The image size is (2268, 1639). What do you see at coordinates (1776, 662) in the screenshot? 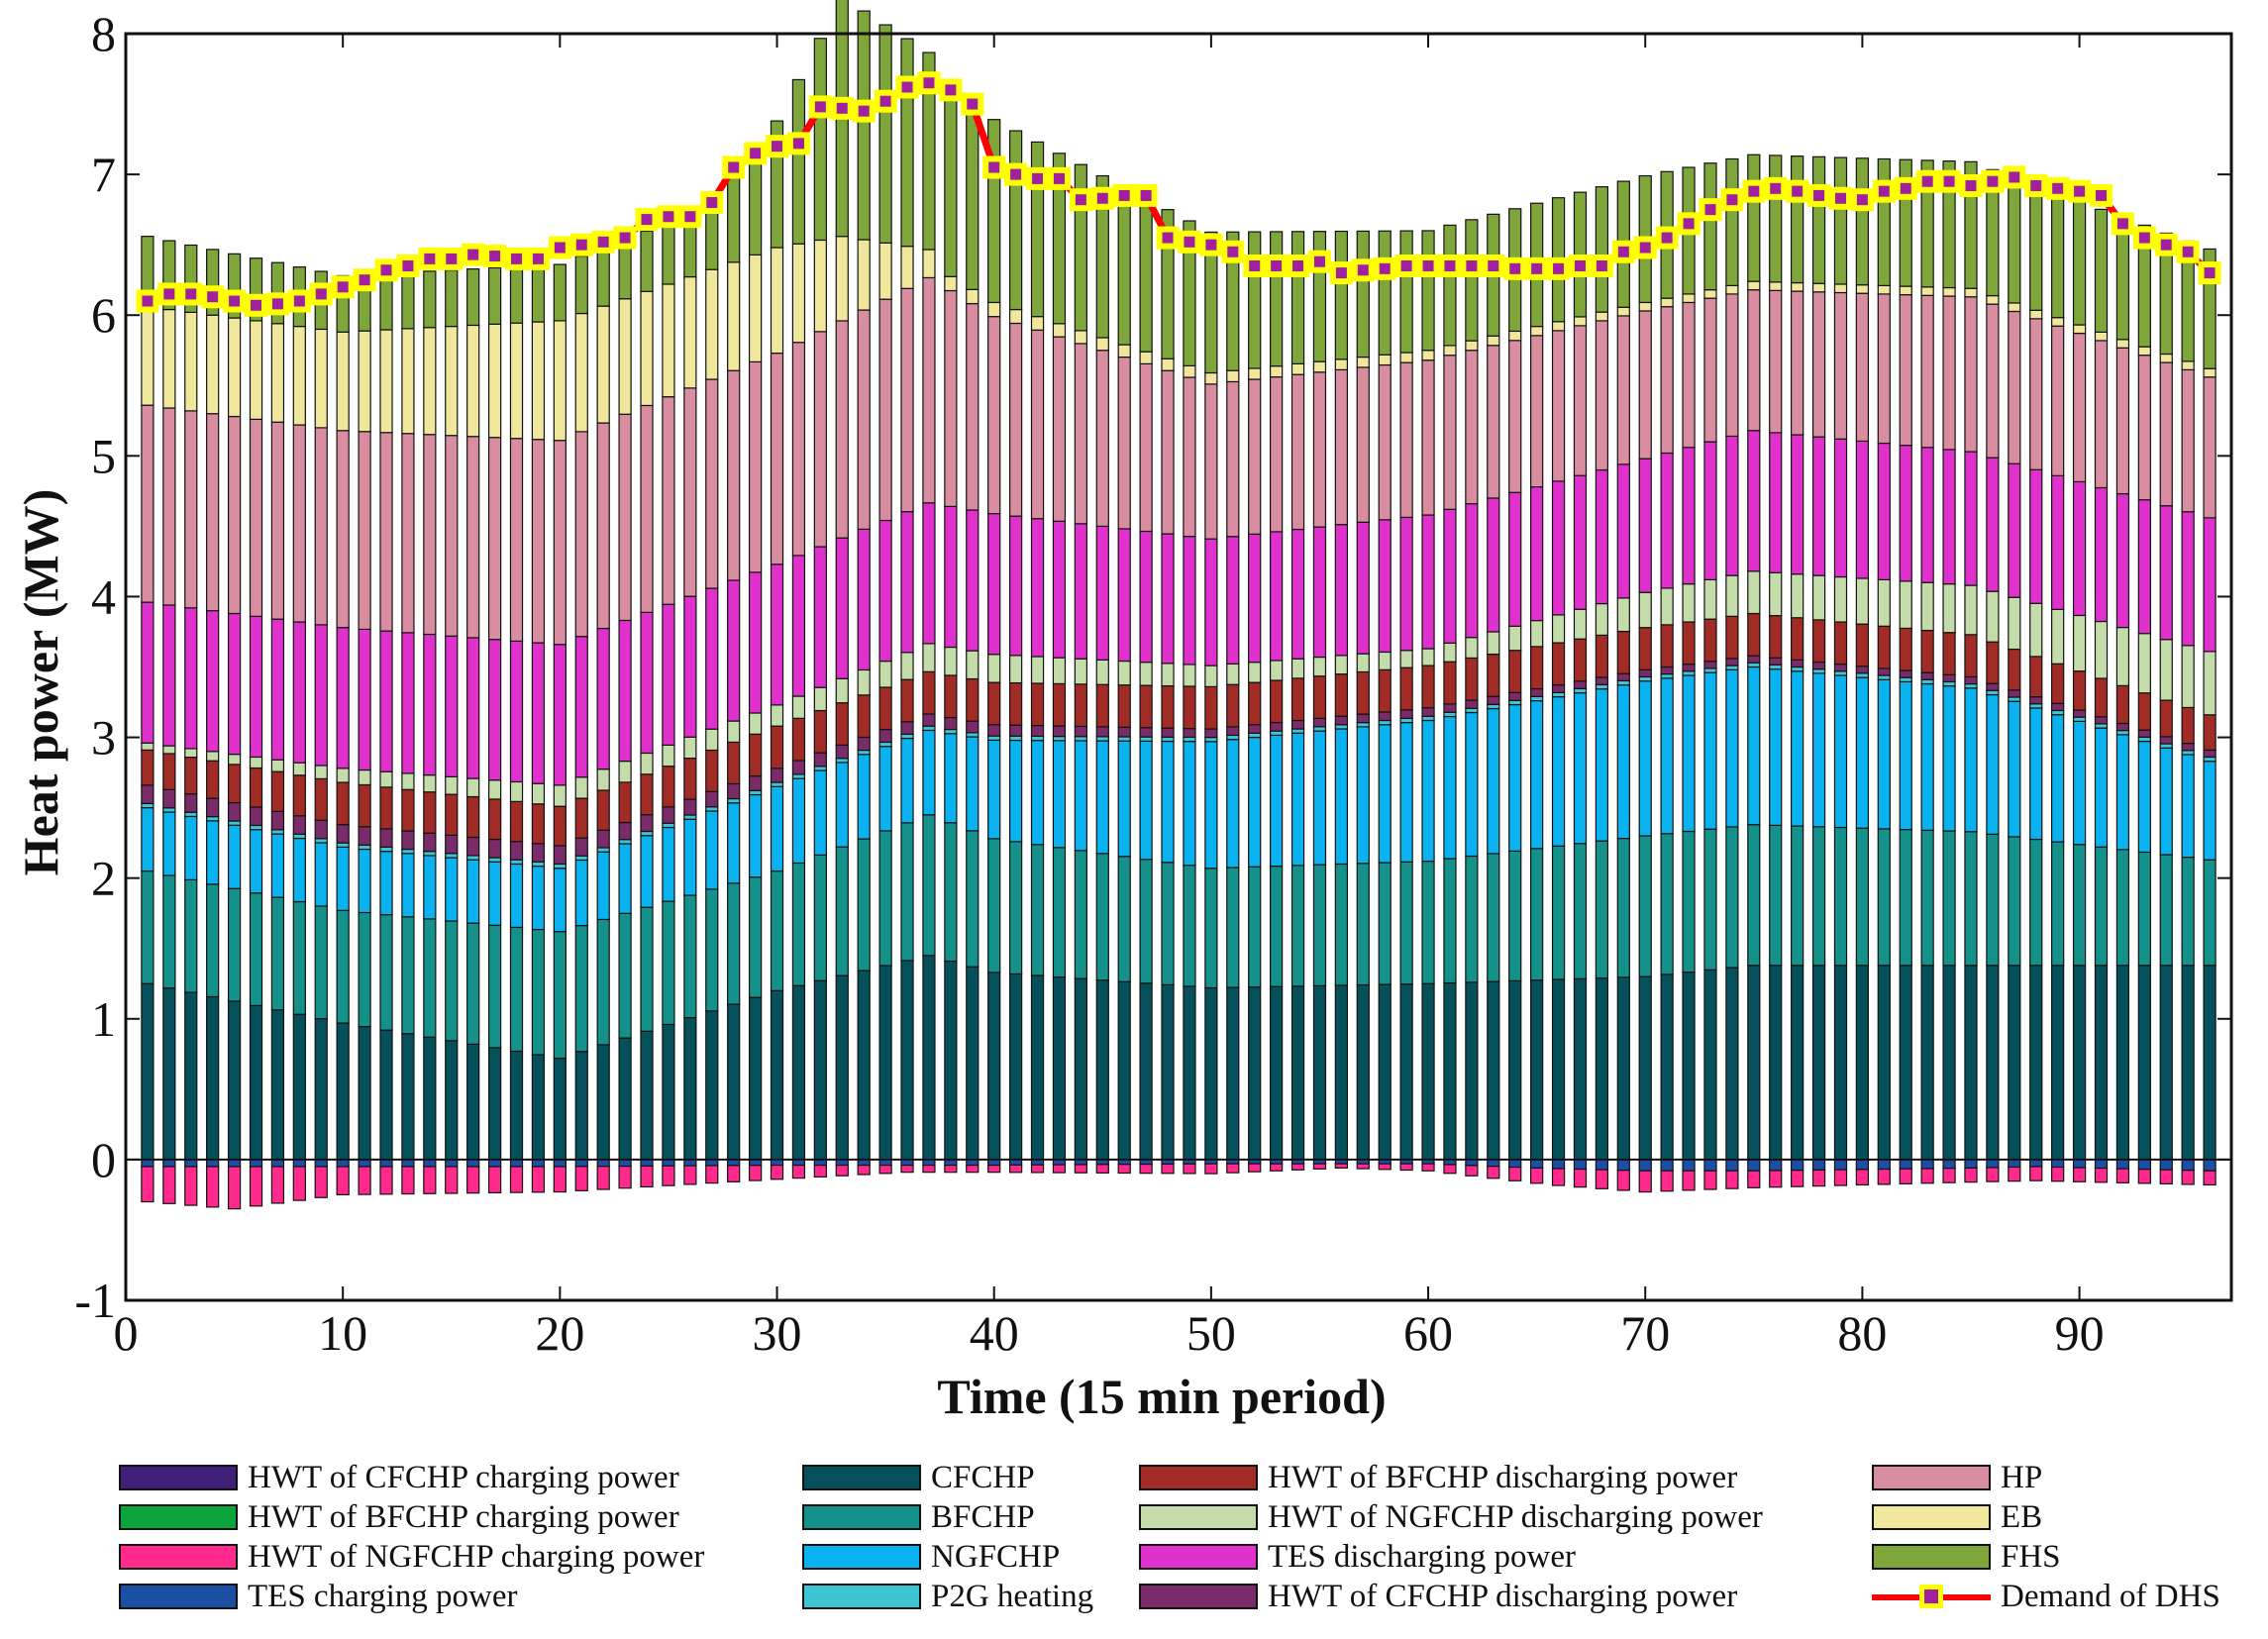
I see `bar-hwt-of-cfchp-discharging-power-t76` at bounding box center [1776, 662].